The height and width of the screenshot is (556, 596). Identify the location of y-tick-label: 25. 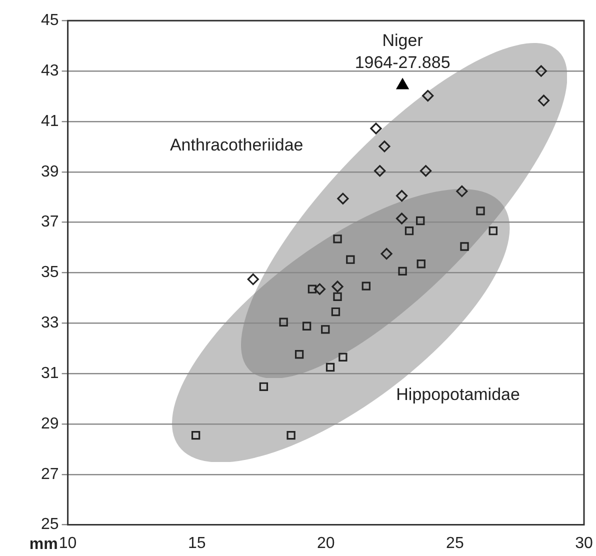
(50, 525).